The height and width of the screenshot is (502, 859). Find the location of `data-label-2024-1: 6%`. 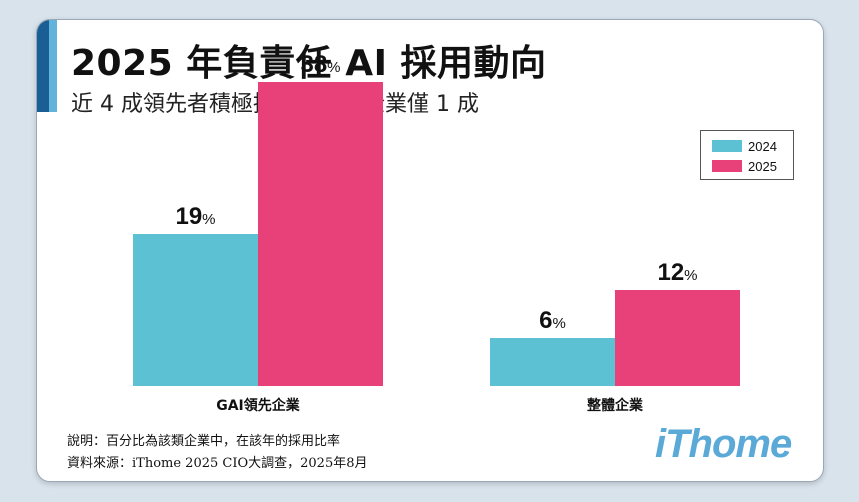

data-label-2024-1: 6% is located at coordinates (552, 320).